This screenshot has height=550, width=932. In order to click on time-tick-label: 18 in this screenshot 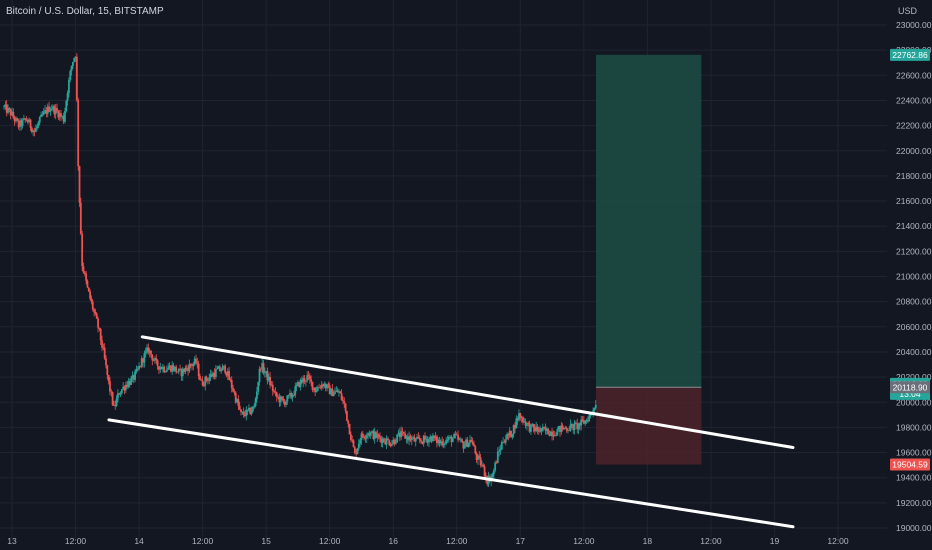, I will do `click(648, 541)`.